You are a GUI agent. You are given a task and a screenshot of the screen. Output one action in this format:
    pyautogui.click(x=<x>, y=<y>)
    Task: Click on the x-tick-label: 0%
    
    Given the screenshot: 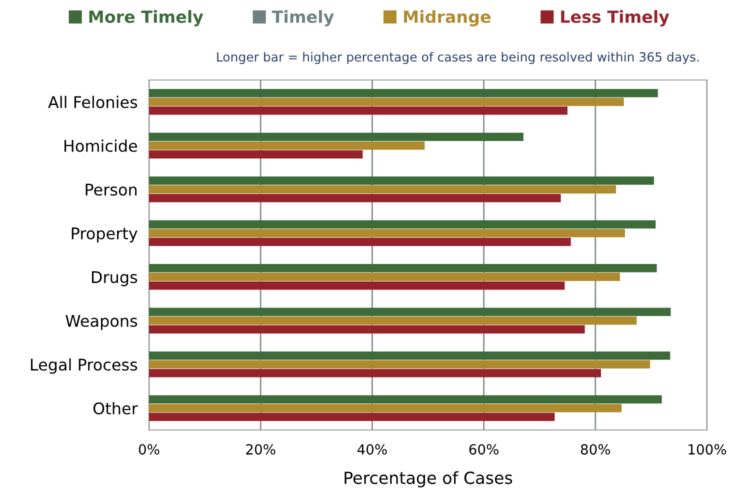 What is the action you would take?
    pyautogui.click(x=149, y=449)
    